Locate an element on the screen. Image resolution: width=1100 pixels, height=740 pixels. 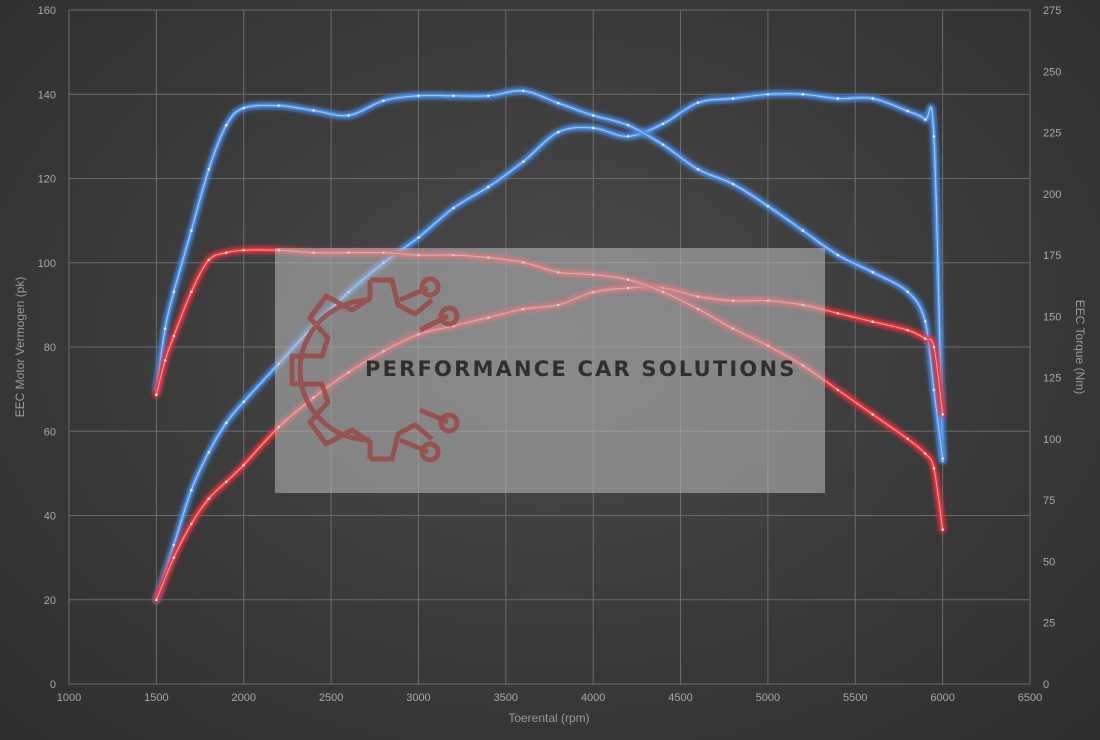
x-tick-label: 2000 is located at coordinates (243, 698).